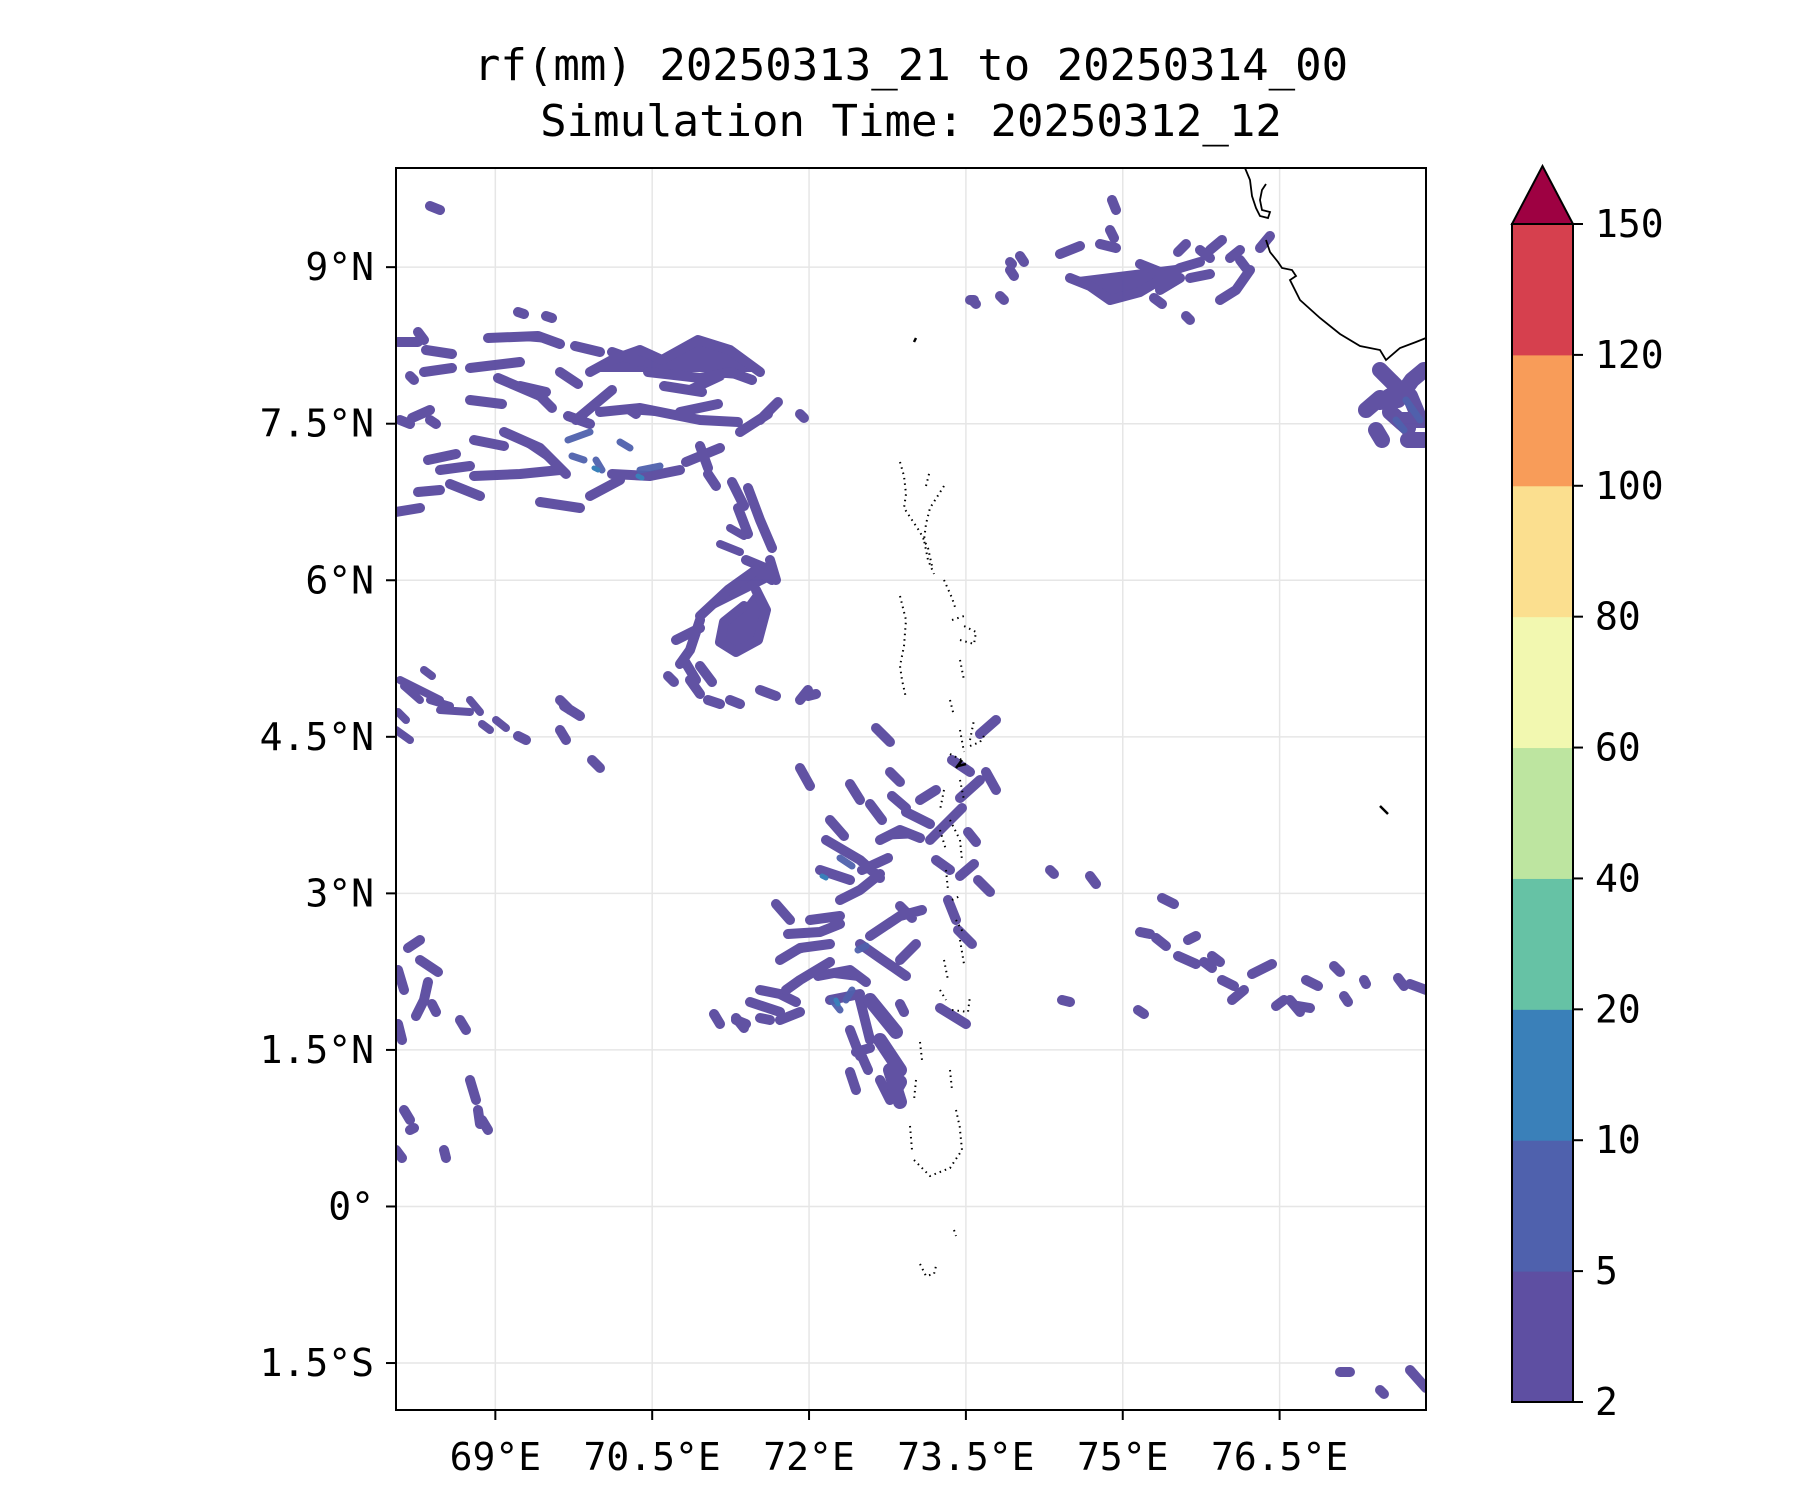  I want to click on colorbar-tick-label: 150, so click(1629, 224).